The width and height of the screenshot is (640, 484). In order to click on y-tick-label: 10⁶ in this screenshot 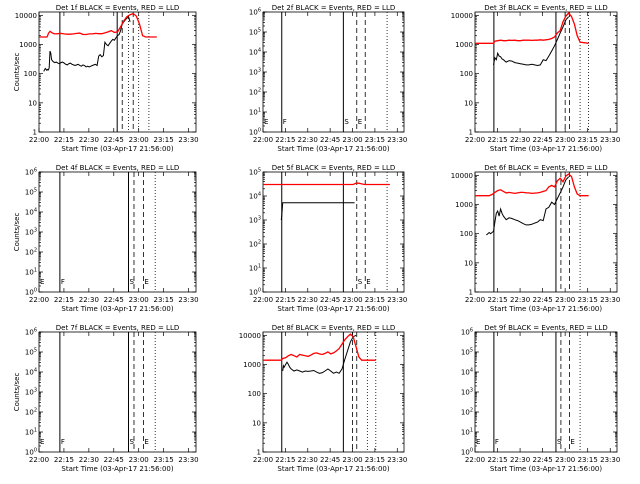, I will do `click(467, 332)`.